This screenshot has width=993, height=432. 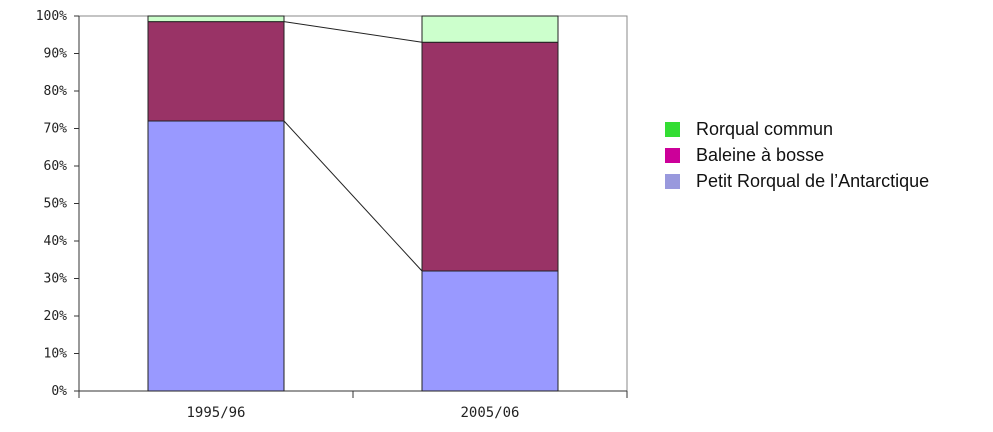 What do you see at coordinates (56, 166) in the screenshot?
I see `y-tick-label: 60%` at bounding box center [56, 166].